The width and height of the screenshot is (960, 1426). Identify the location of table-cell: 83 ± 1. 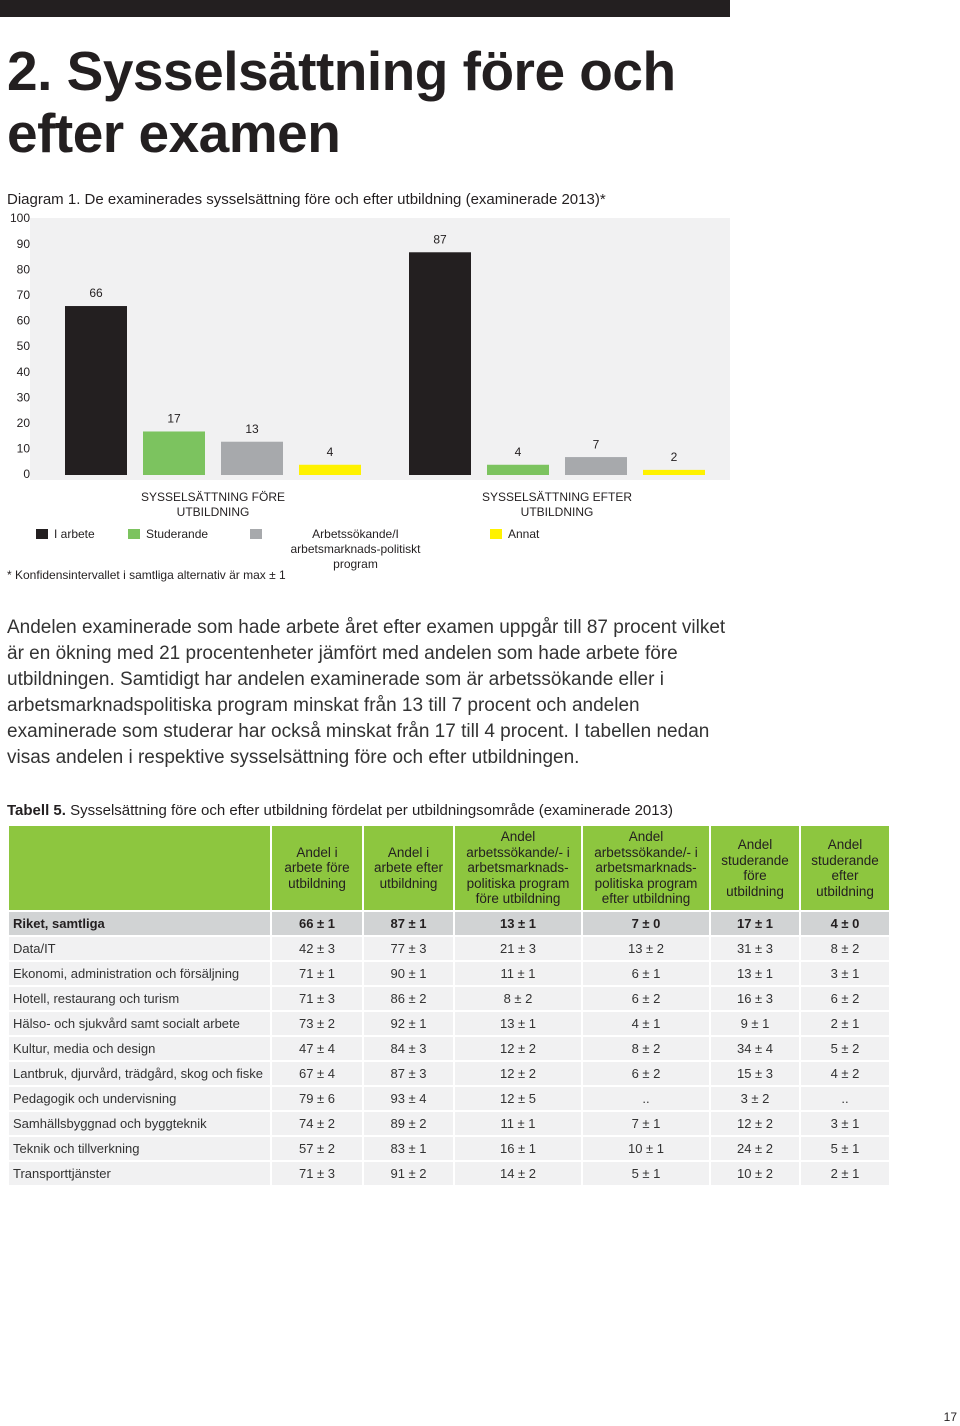
(408, 1148).